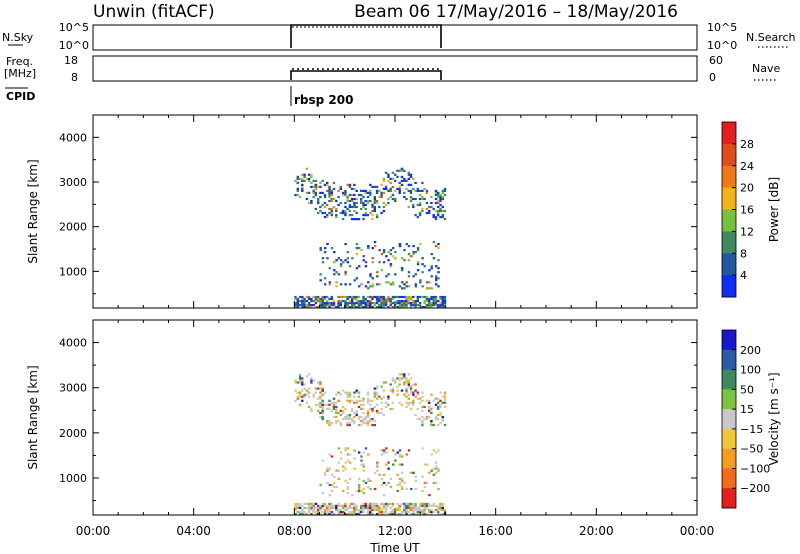  What do you see at coordinates (747, 144) in the screenshot?
I see `colorbar-tick-label: 28` at bounding box center [747, 144].